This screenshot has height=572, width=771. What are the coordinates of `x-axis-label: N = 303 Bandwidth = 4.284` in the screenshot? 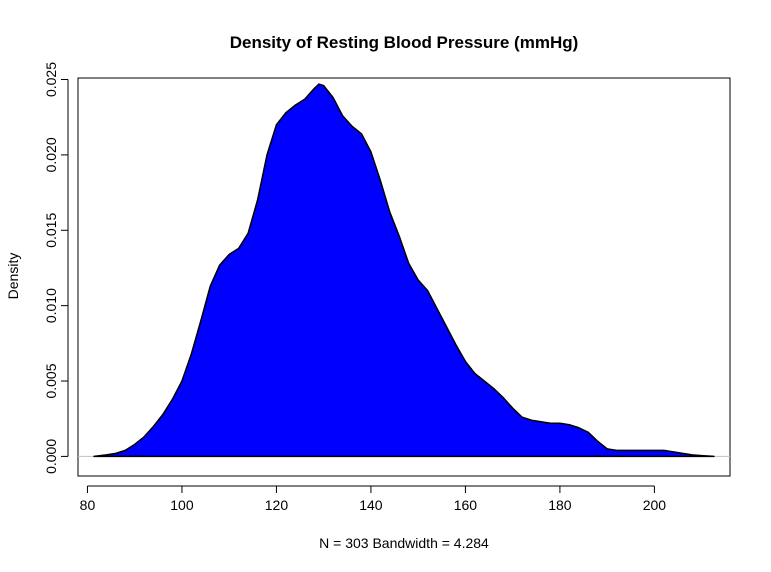 It's located at (404, 543).